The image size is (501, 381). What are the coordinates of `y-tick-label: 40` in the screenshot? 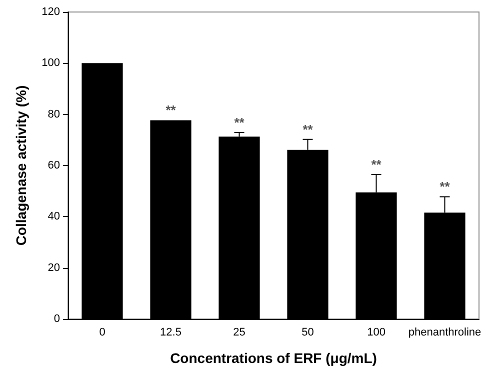 It's located at (54, 216).